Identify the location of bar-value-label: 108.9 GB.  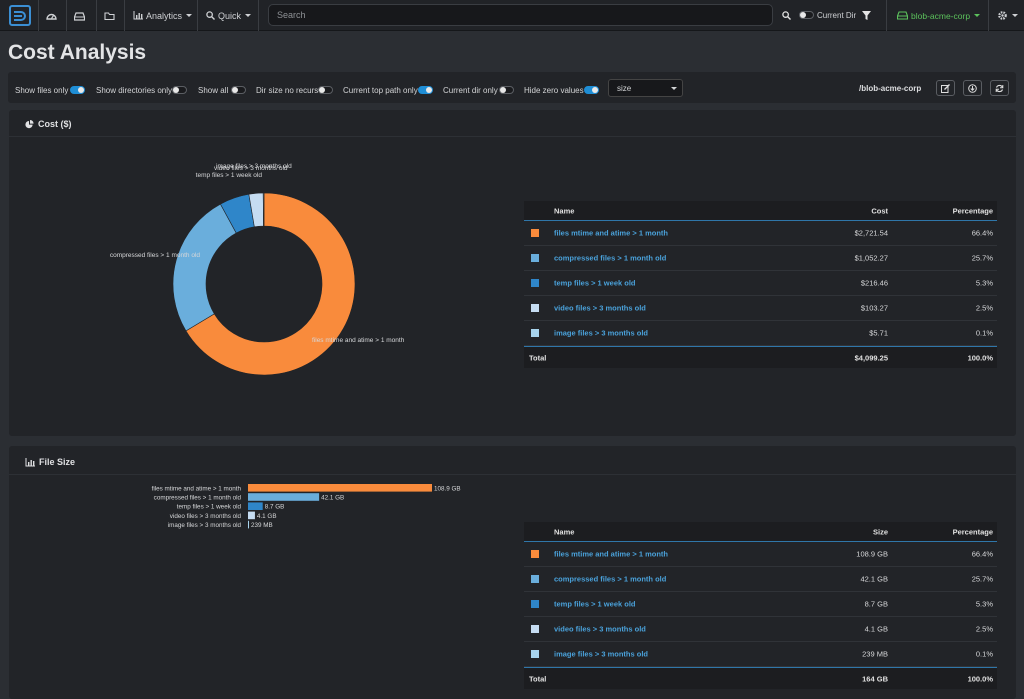
(447, 488).